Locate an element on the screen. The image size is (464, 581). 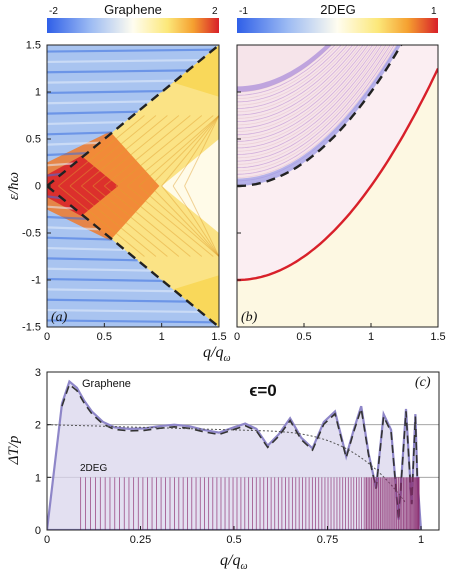
panel-a-xtick-label: 0 is located at coordinates (47, 337).